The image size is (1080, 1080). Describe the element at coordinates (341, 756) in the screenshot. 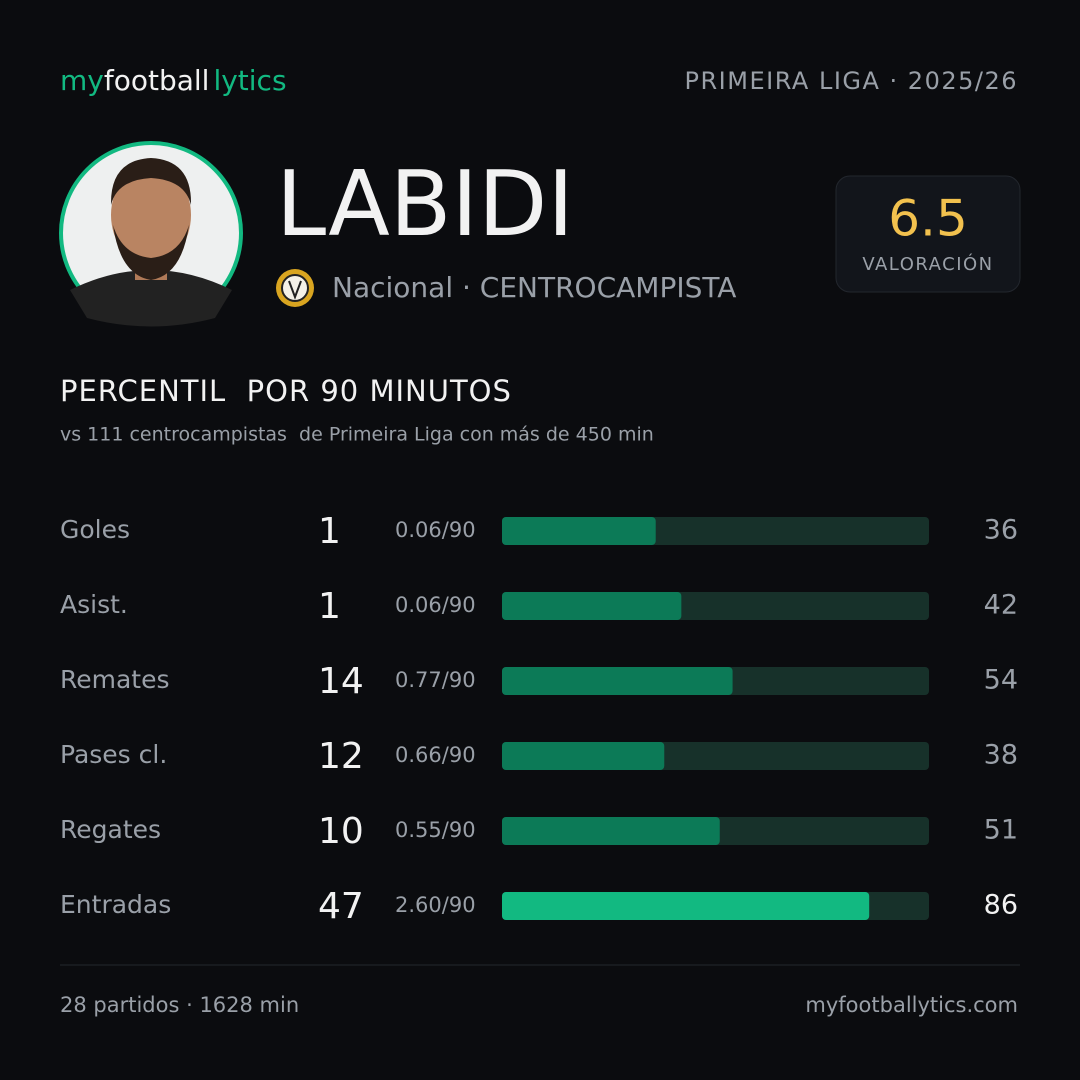

I see `stat-total: 12` at that location.